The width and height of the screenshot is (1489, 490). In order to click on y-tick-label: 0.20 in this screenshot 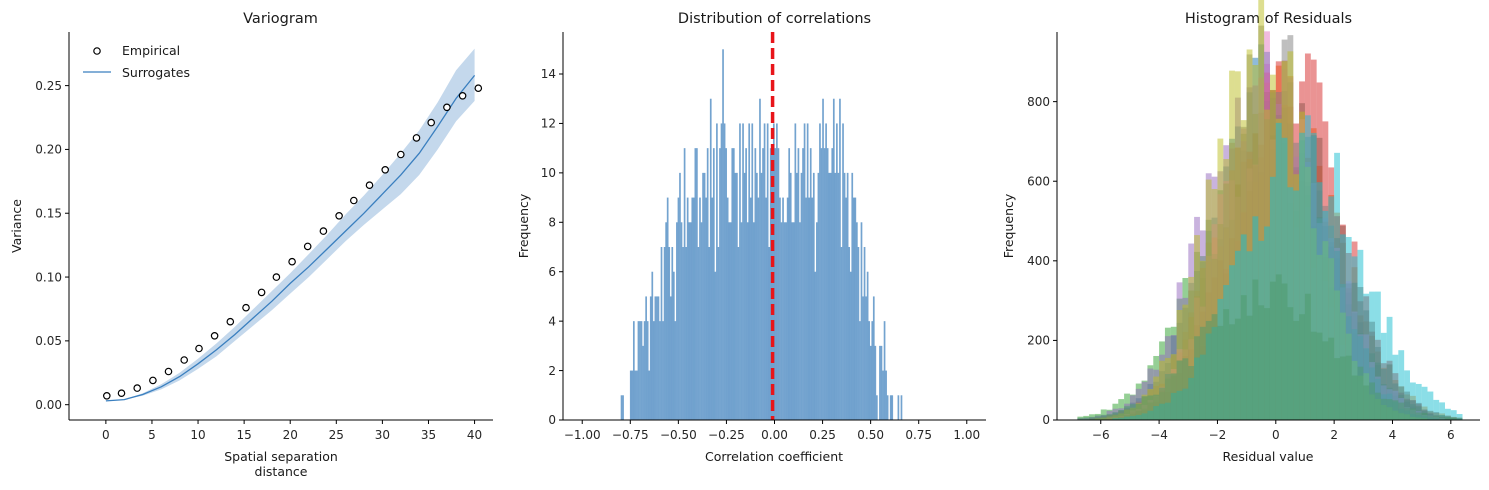, I will do `click(48, 150)`.